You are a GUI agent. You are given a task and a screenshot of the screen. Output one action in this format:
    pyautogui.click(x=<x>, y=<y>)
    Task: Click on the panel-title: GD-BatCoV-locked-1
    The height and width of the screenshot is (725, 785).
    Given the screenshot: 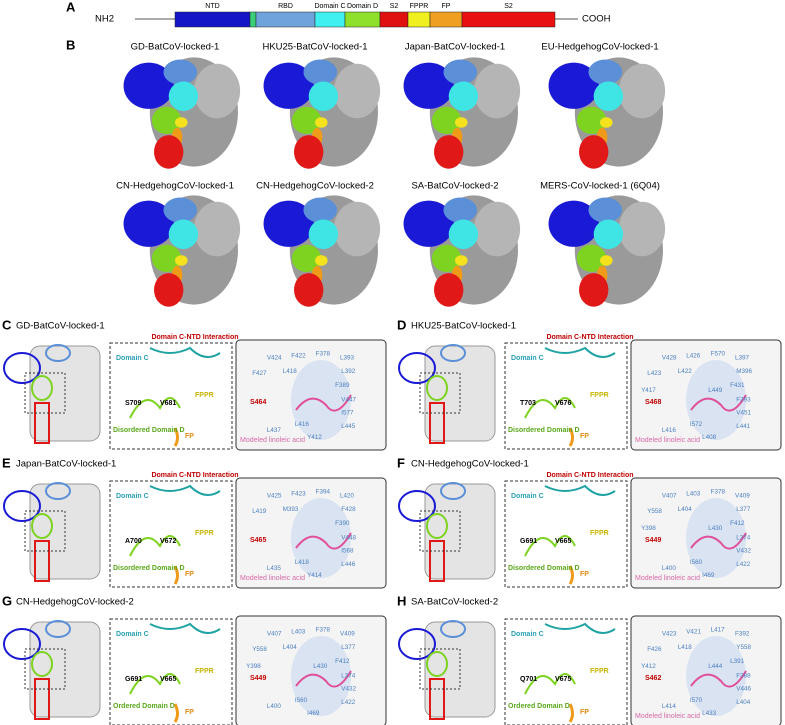 What is the action you would take?
    pyautogui.click(x=60, y=326)
    